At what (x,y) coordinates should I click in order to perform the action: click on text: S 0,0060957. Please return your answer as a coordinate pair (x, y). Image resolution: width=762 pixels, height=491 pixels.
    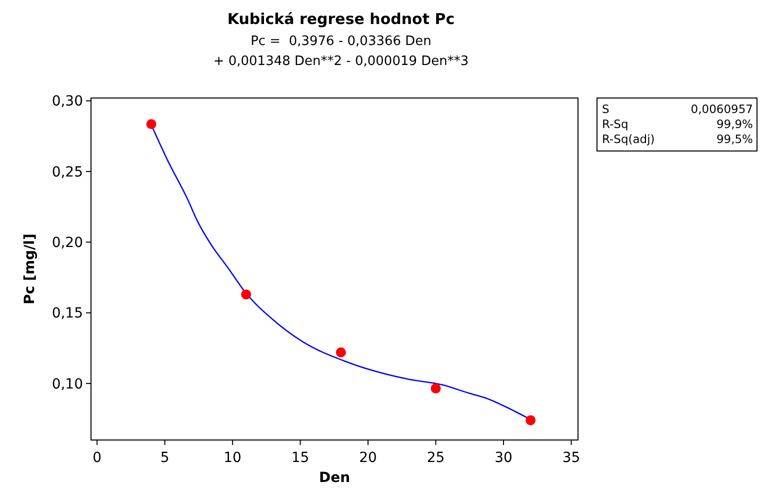
    Looking at the image, I should click on (677, 109).